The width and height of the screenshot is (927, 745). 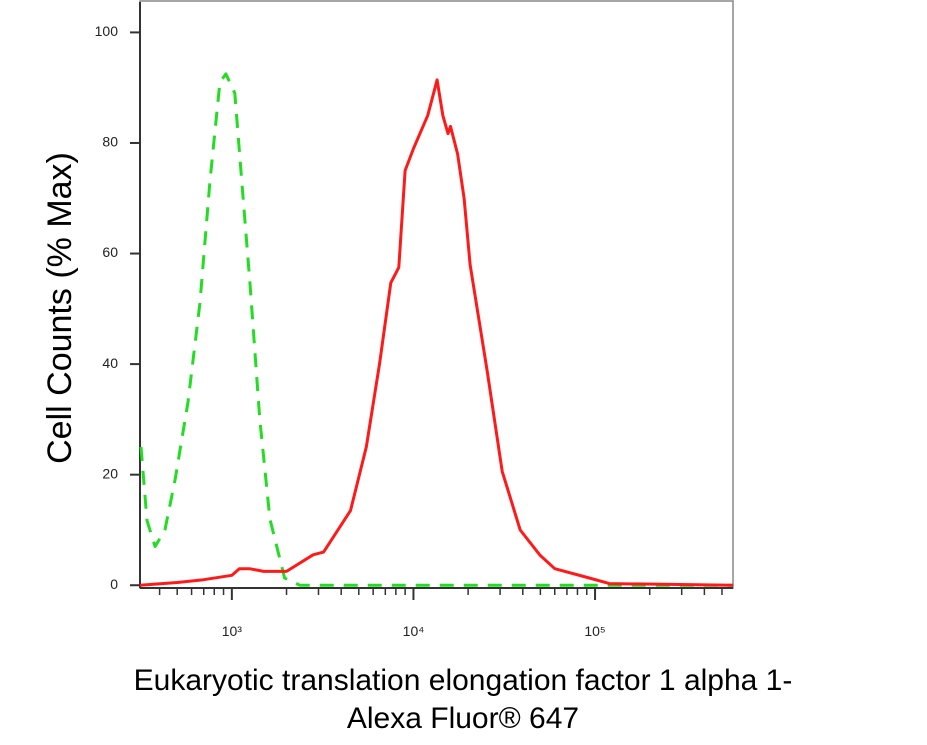 I want to click on y-tick-label: 40, so click(x=110, y=363).